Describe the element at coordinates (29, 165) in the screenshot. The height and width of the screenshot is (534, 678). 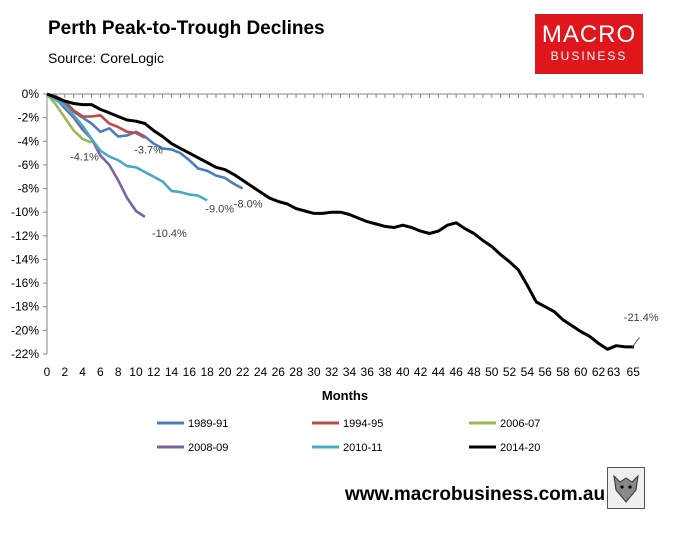
I see `y-tick-label: -6%` at that location.